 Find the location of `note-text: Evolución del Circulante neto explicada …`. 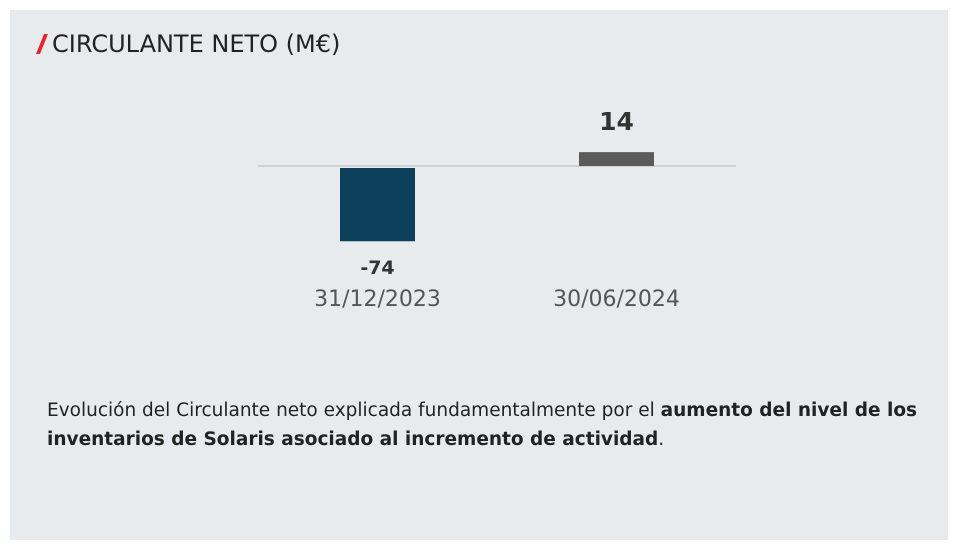

note-text: Evolución del Circulante neto explicada … is located at coordinates (354, 410).